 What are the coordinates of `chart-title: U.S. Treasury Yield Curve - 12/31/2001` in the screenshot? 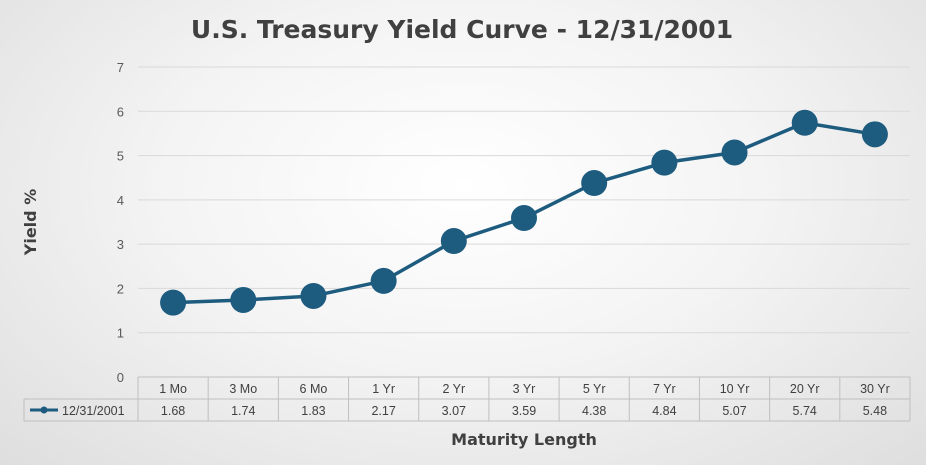 It's located at (462, 29).